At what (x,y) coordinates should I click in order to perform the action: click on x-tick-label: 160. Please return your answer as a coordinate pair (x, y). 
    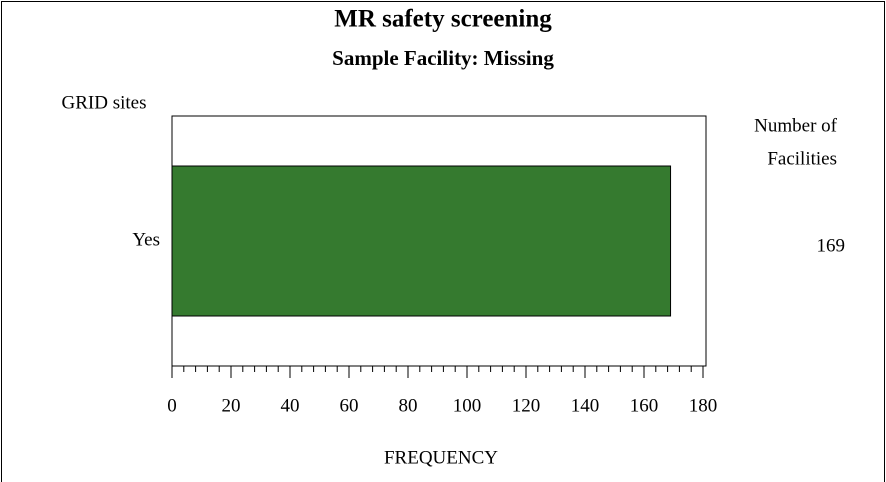
    Looking at the image, I should click on (644, 405).